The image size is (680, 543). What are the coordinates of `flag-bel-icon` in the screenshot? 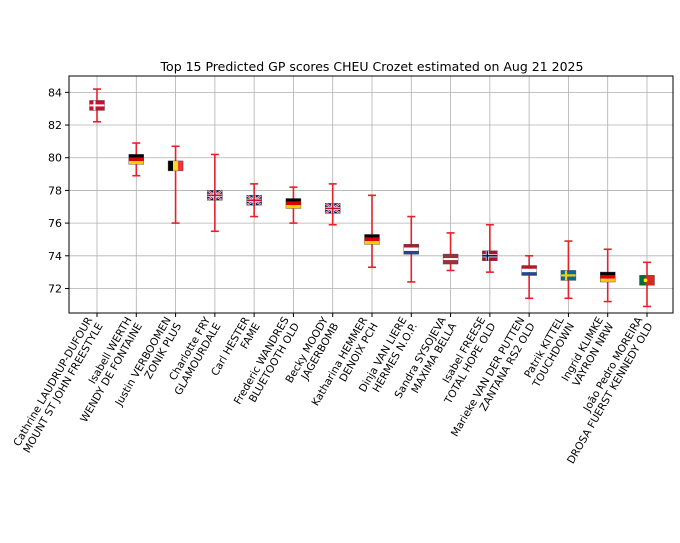 It's located at (175, 166).